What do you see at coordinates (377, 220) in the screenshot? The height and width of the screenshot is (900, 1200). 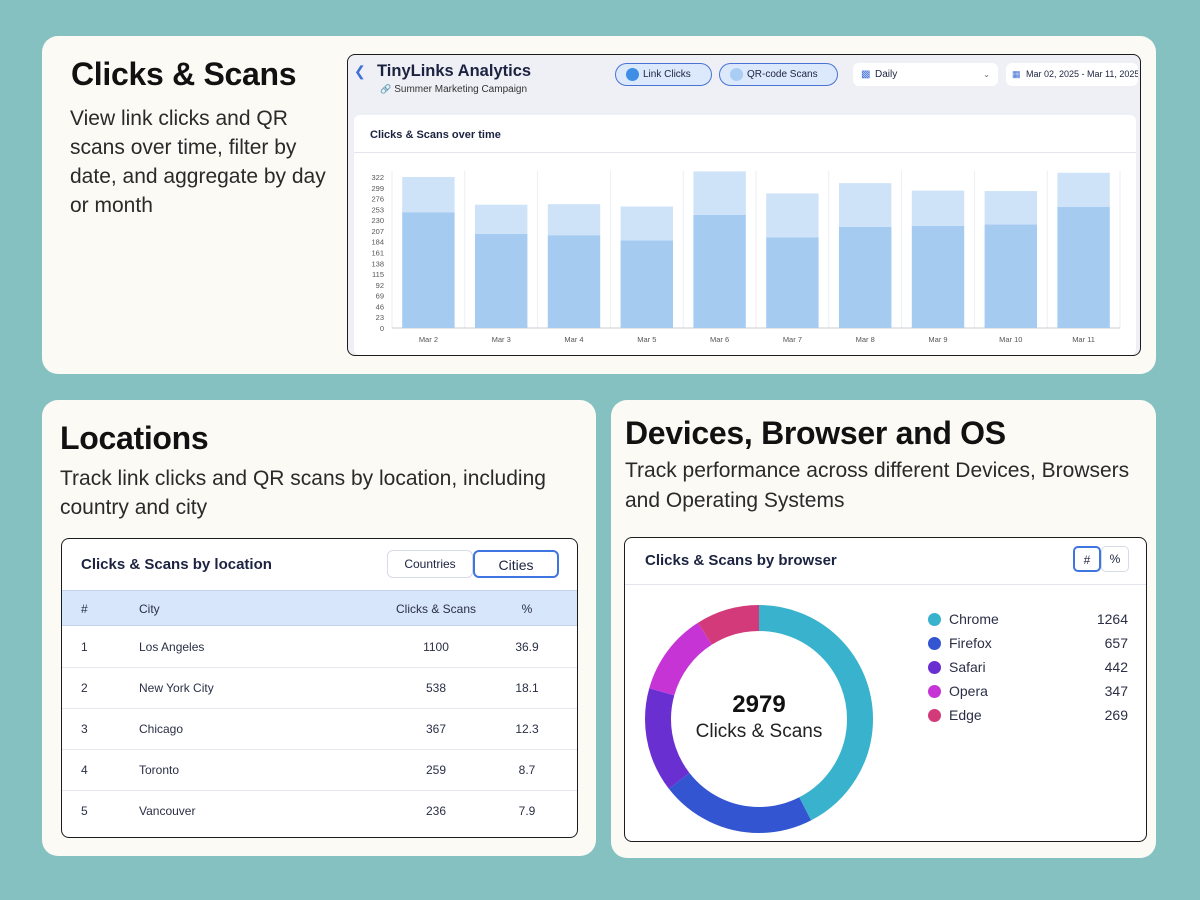 I see `y-tick-label: 230` at bounding box center [377, 220].